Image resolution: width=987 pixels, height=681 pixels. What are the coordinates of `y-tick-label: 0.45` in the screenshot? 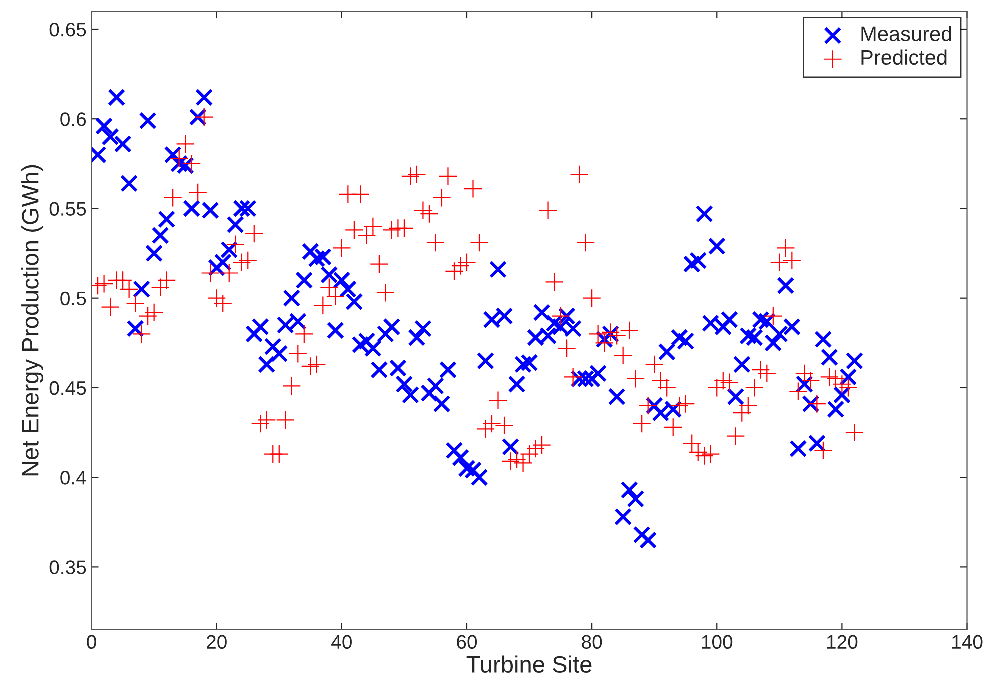 It's located at (68, 388).